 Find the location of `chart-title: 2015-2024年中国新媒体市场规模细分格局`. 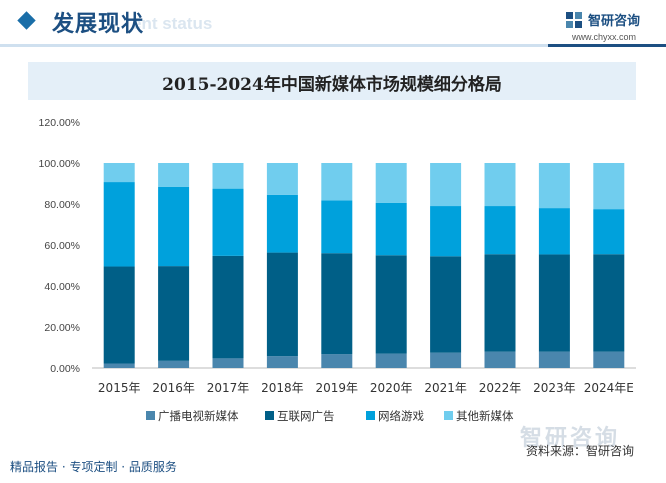

chart-title: 2015-2024年中国新媒体市场规模细分格局 is located at coordinates (332, 85).